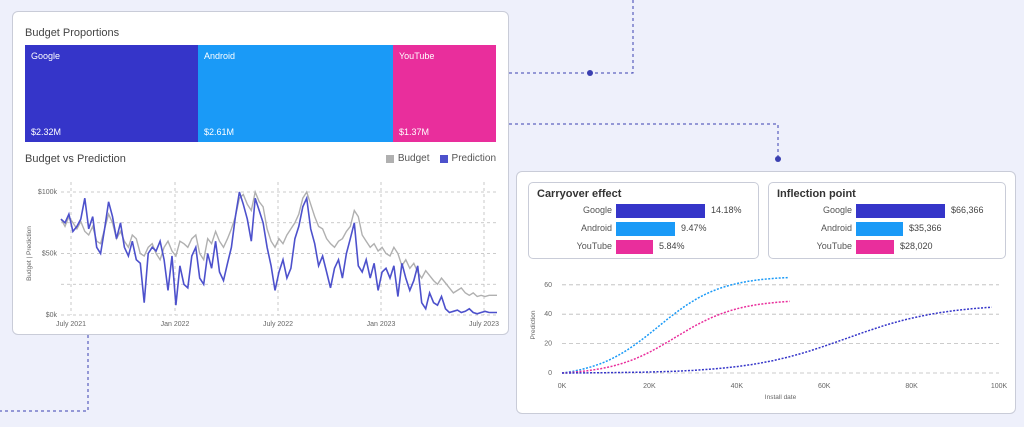 This screenshot has height=427, width=1024. I want to click on bar-row: Android 9.47%, so click(643, 229).